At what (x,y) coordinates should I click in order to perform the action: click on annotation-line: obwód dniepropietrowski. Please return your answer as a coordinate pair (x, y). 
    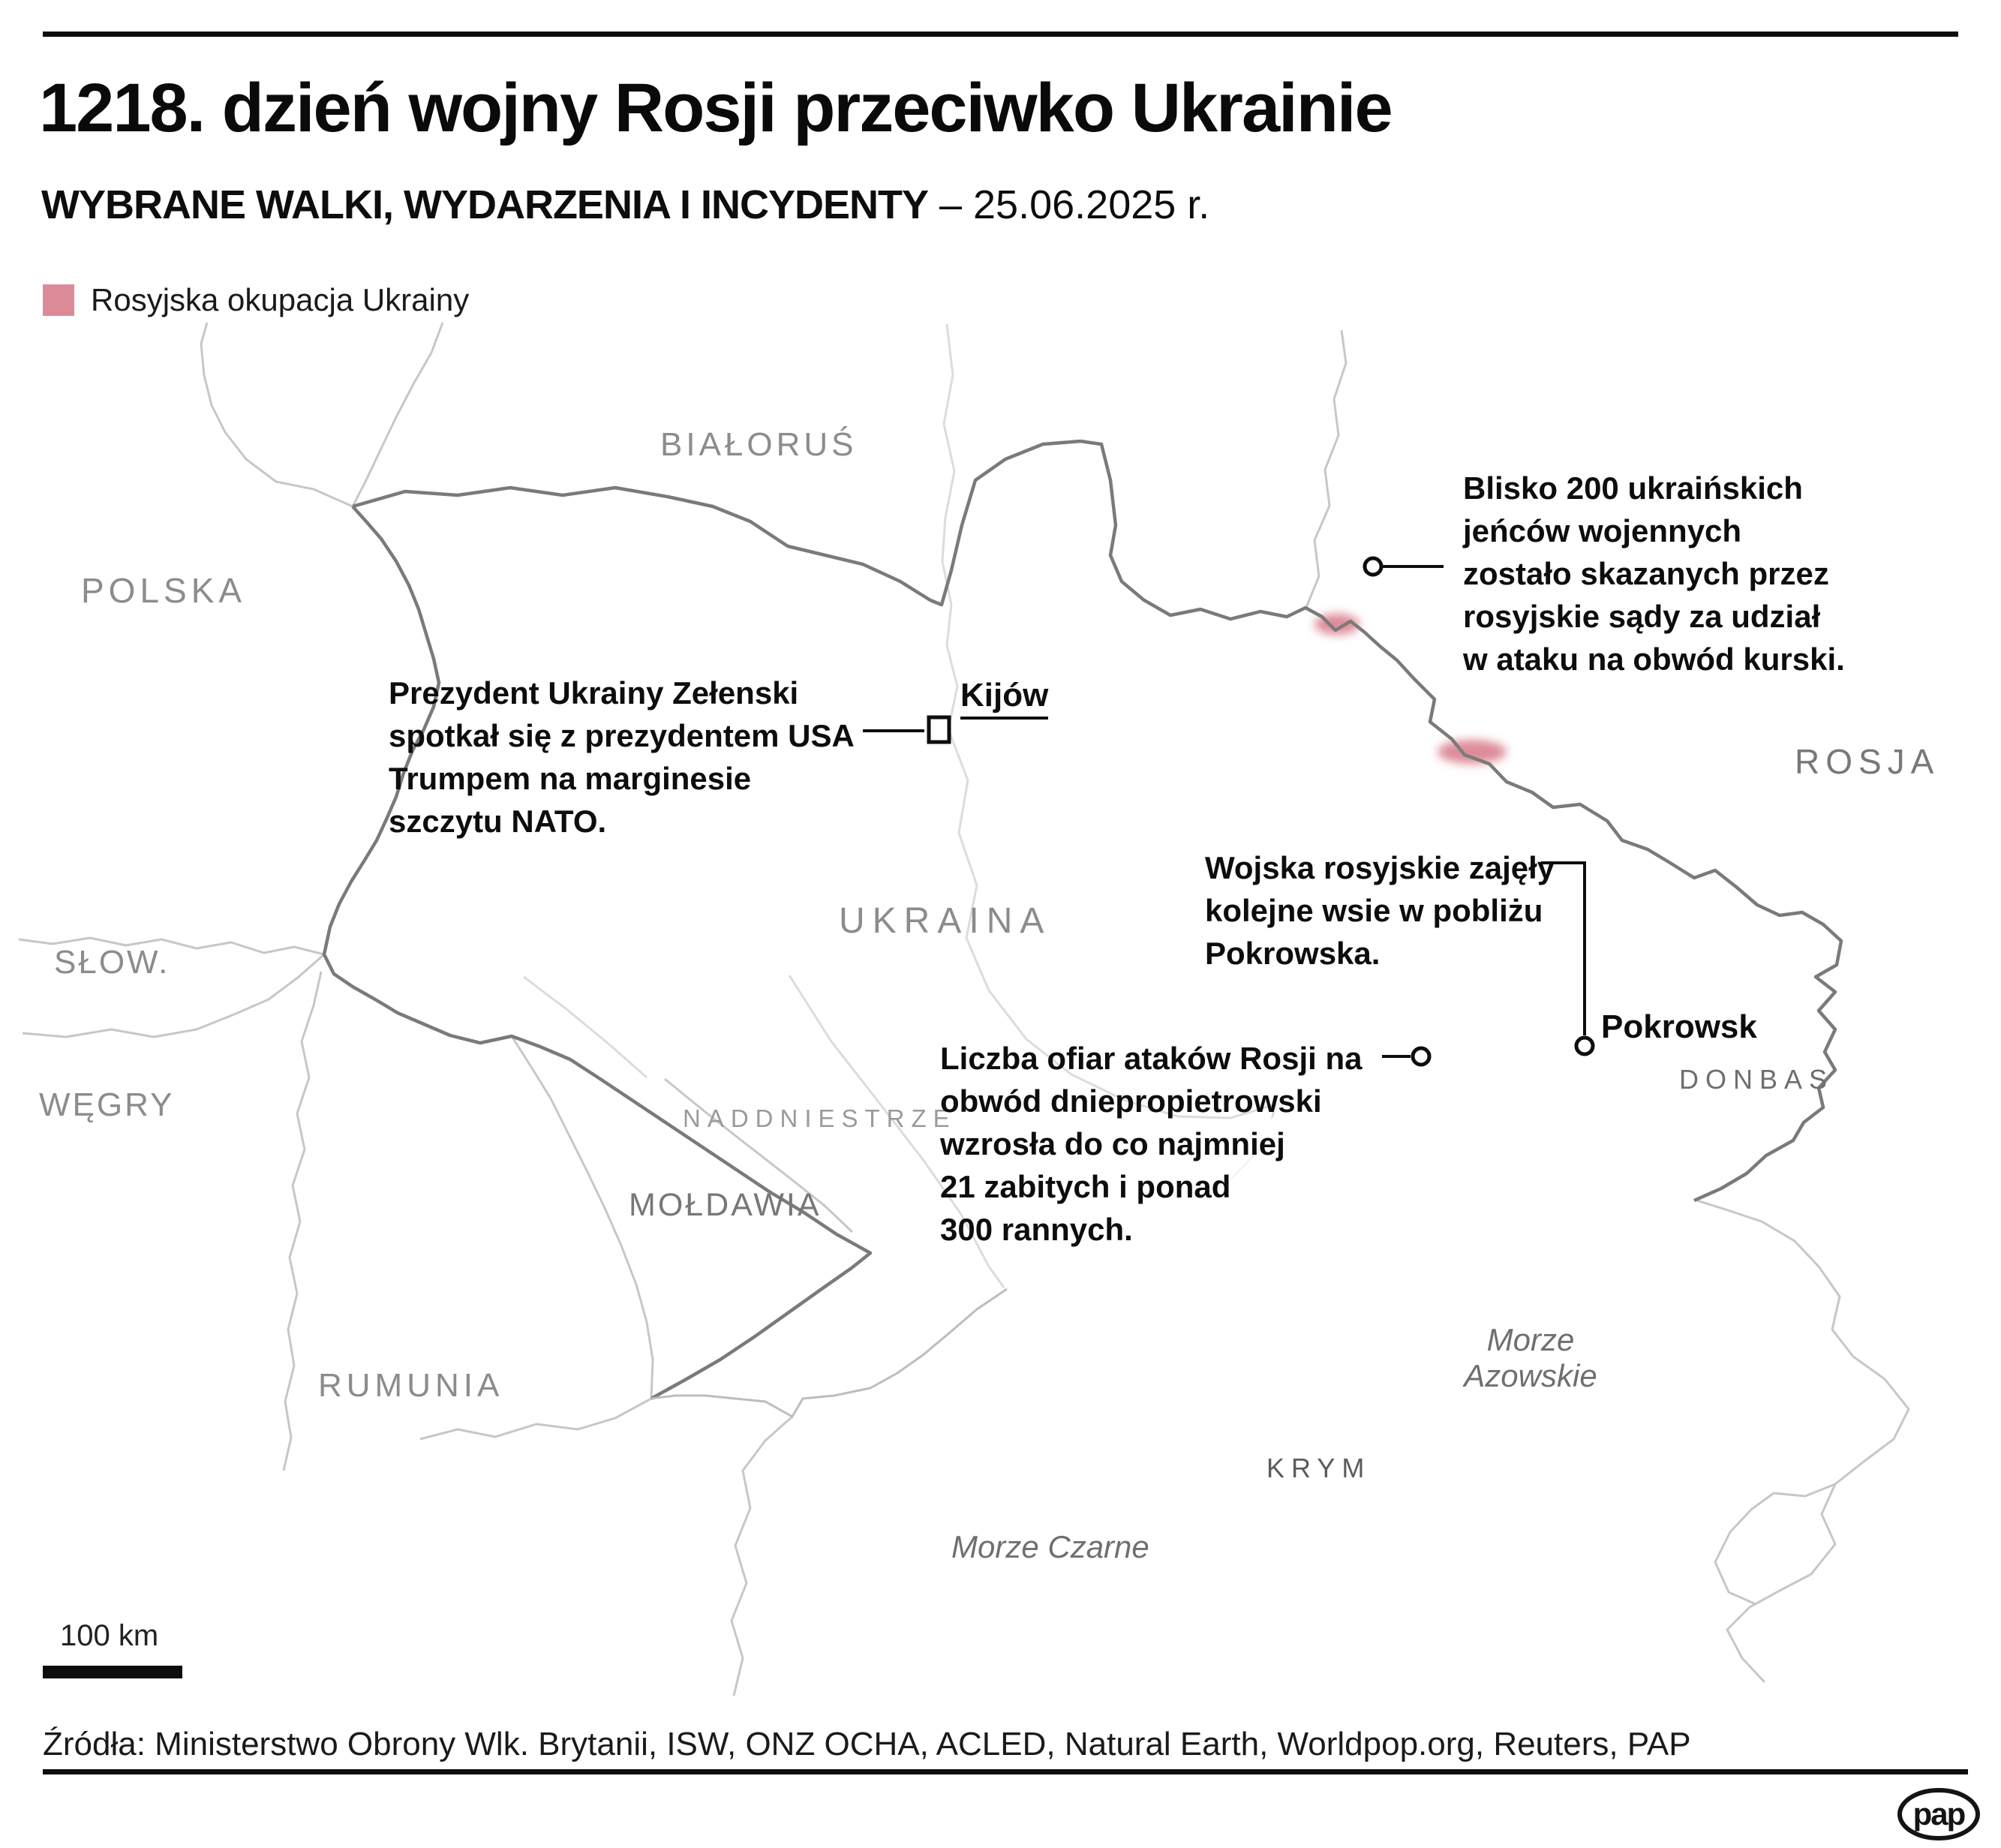
    Looking at the image, I should click on (1131, 1101).